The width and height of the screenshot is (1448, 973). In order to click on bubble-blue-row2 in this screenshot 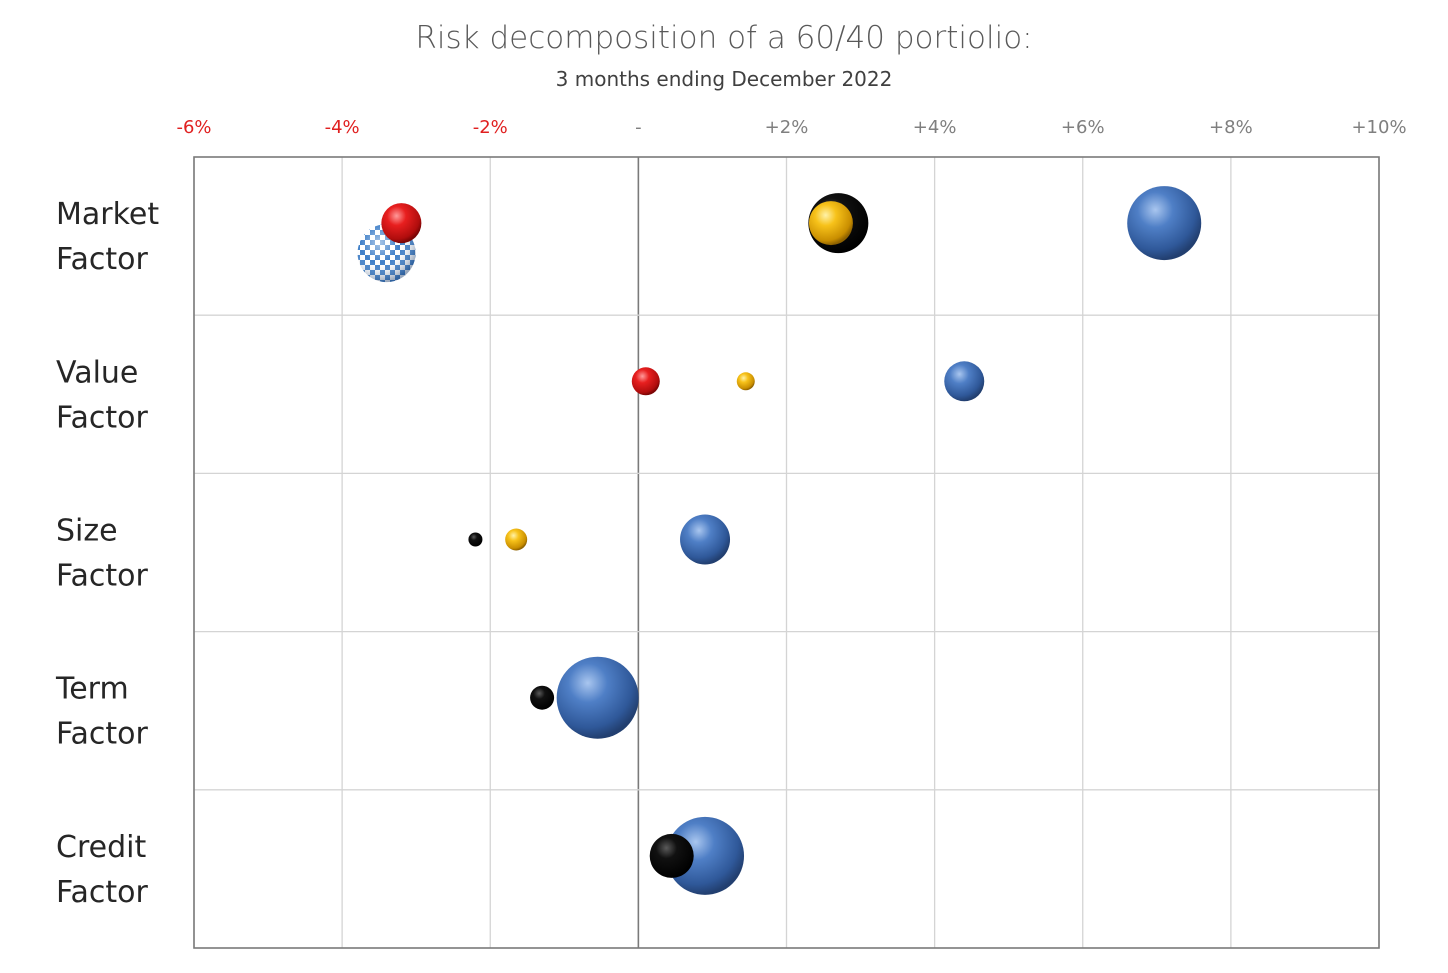, I will do `click(705, 539)`.